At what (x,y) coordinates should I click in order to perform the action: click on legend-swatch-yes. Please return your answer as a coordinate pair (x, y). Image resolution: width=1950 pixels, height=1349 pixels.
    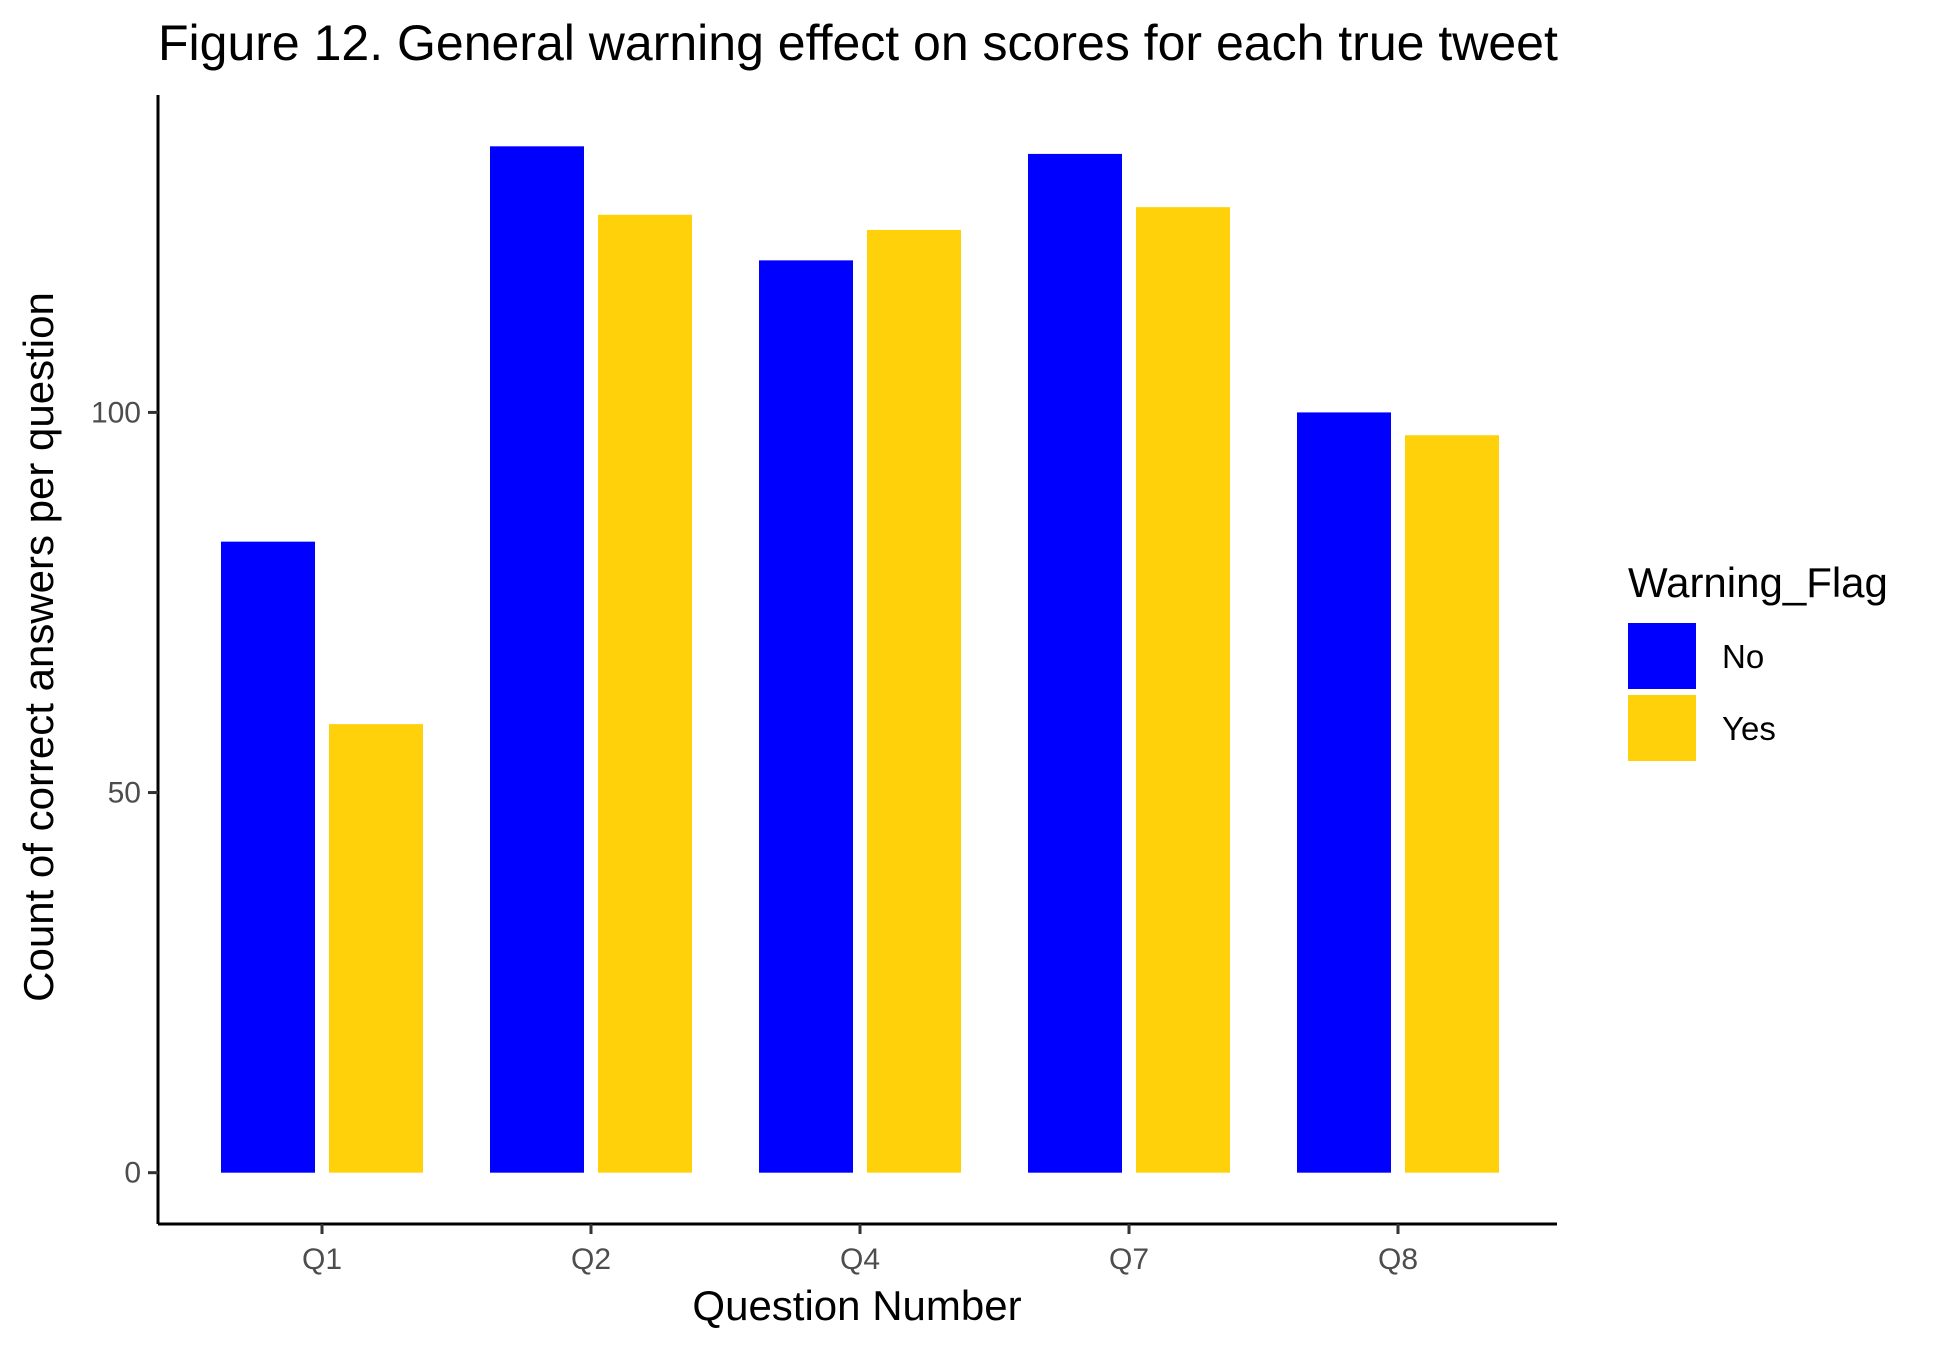
    Looking at the image, I should click on (1662, 728).